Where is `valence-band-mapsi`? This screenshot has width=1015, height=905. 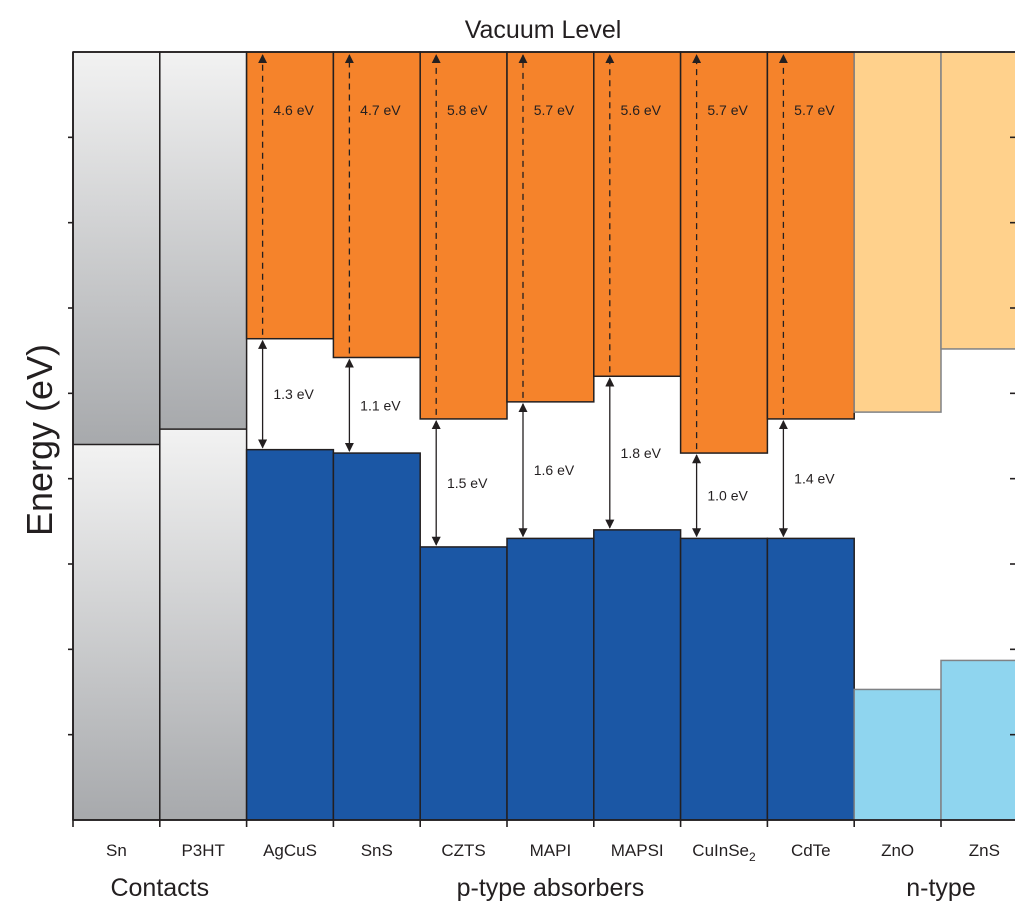 valence-band-mapsi is located at coordinates (637, 675).